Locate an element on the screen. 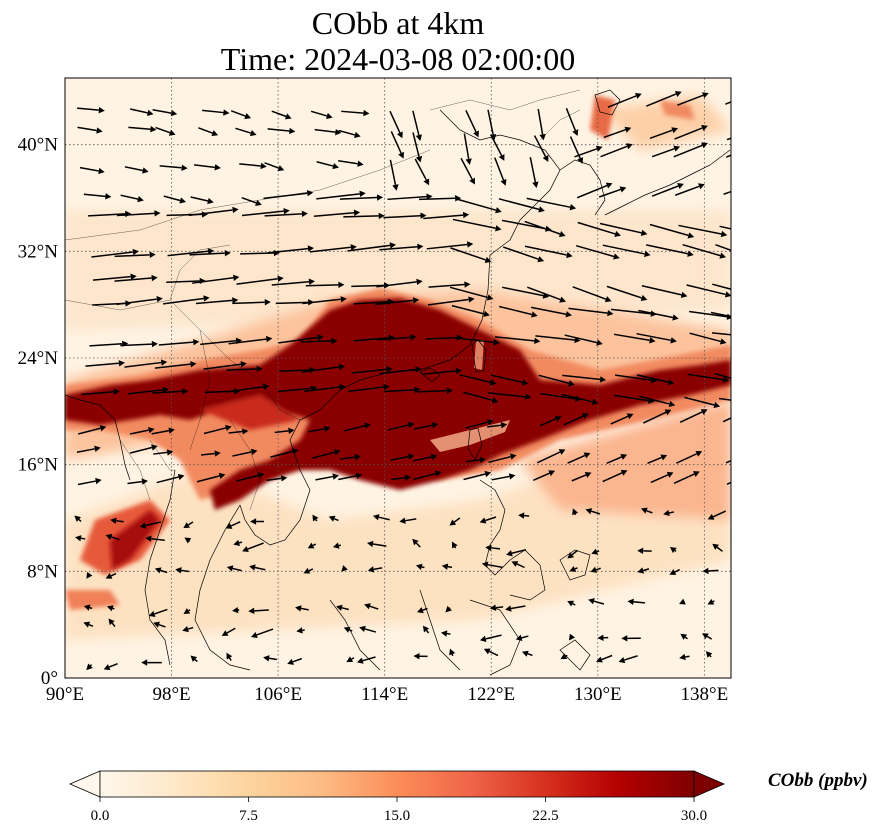 Image resolution: width=887 pixels, height=836 pixels. lat-tick-label: 24°N is located at coordinates (38, 358).